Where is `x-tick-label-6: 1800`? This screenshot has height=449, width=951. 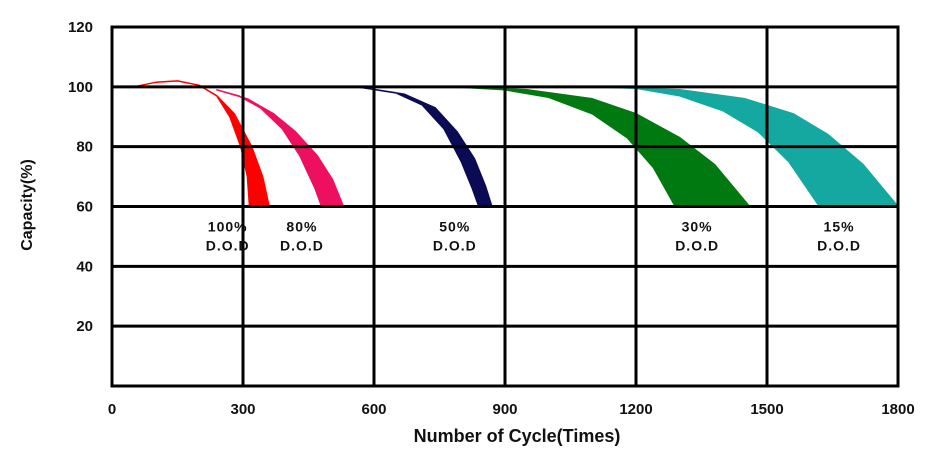 x-tick-label-6: 1800 is located at coordinates (897, 409).